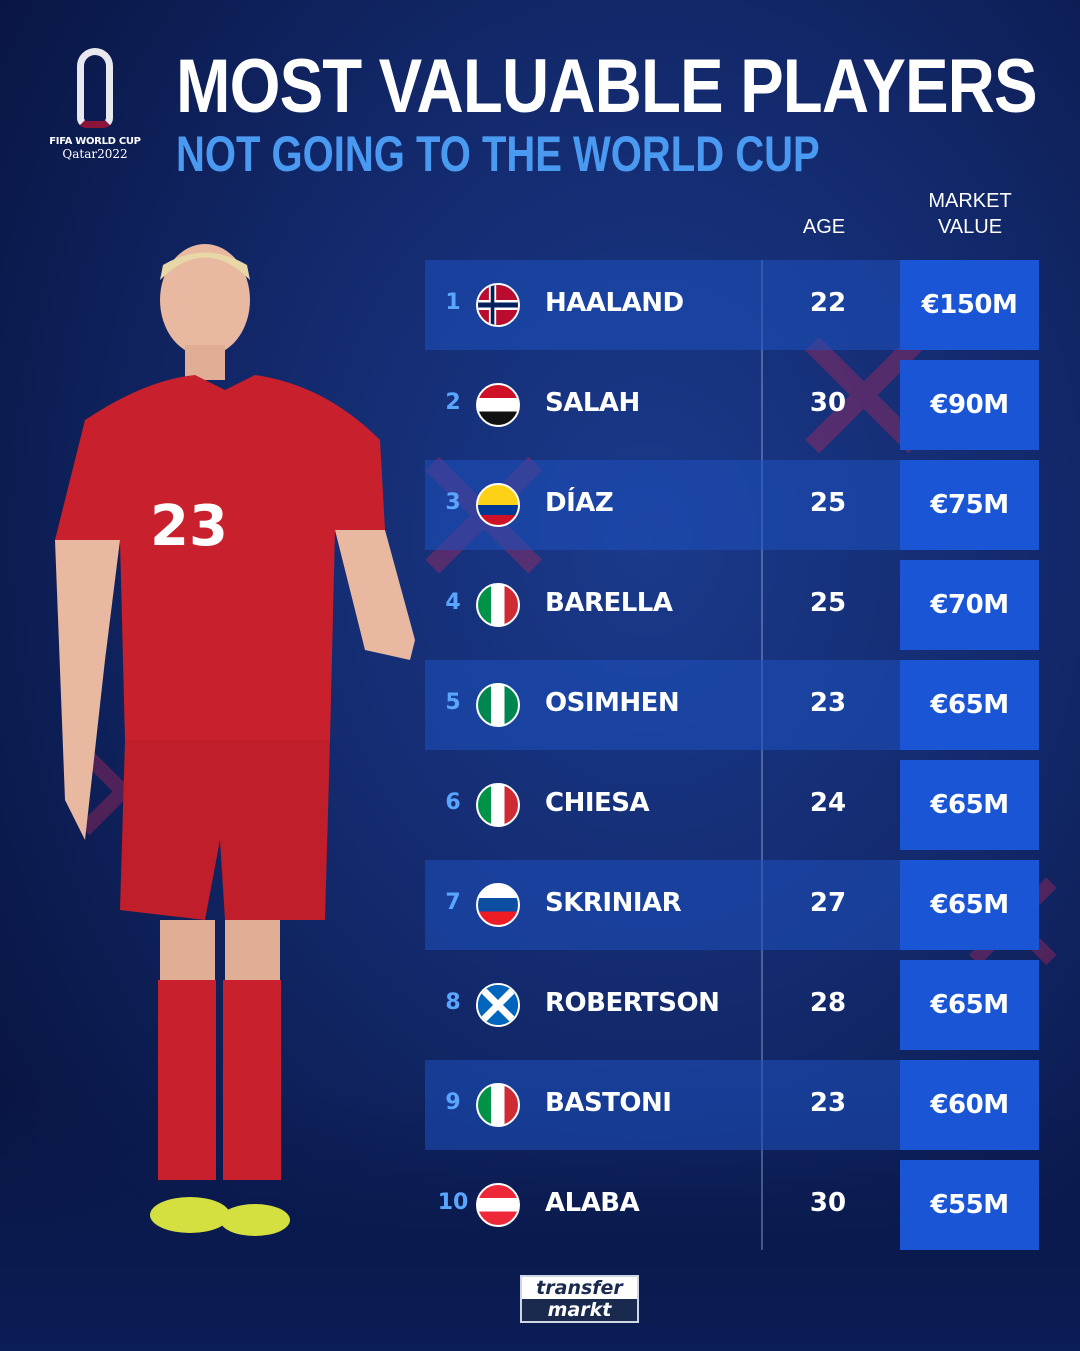 The height and width of the screenshot is (1351, 1080). Describe the element at coordinates (614, 303) in the screenshot. I see `player-name: HAALAND` at that location.